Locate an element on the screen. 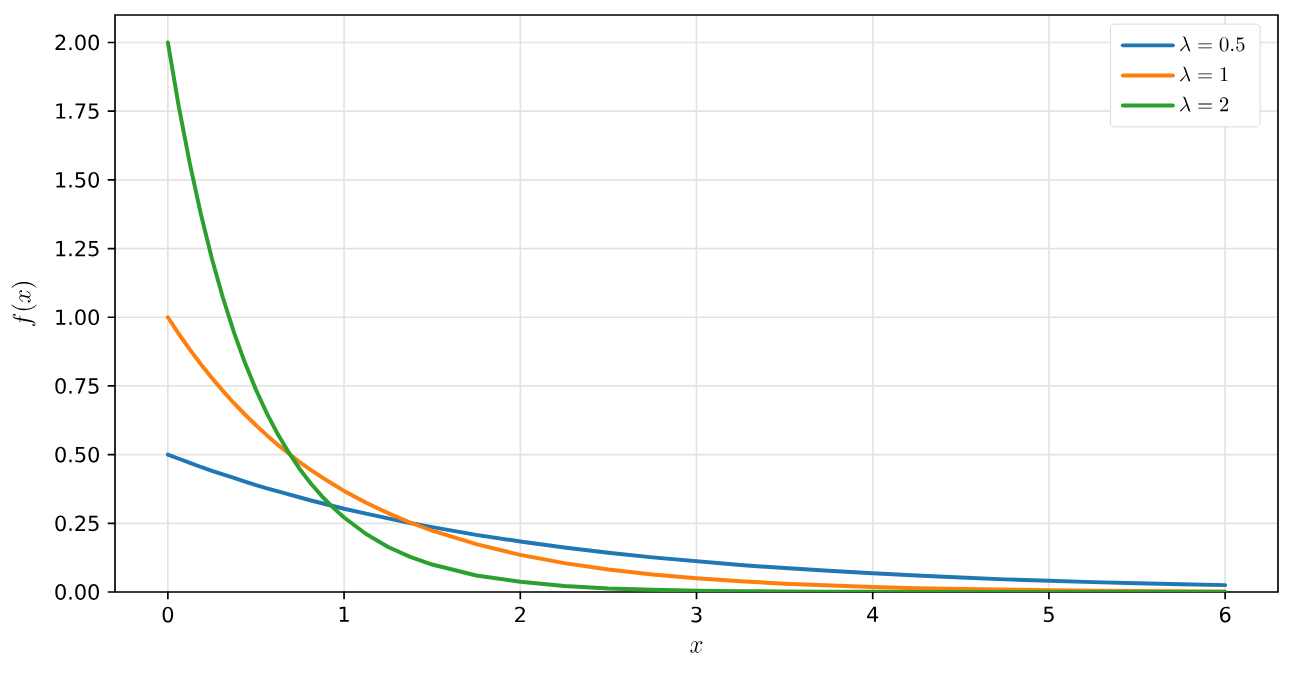 The image size is (1292, 676). x-tick-label: 6 is located at coordinates (1225, 614).